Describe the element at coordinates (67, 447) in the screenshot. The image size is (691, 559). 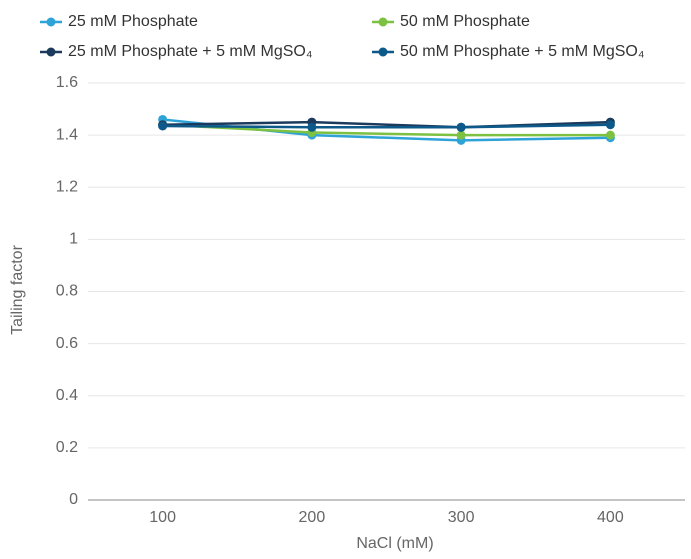
I see `y-tick-label: 0.2` at that location.